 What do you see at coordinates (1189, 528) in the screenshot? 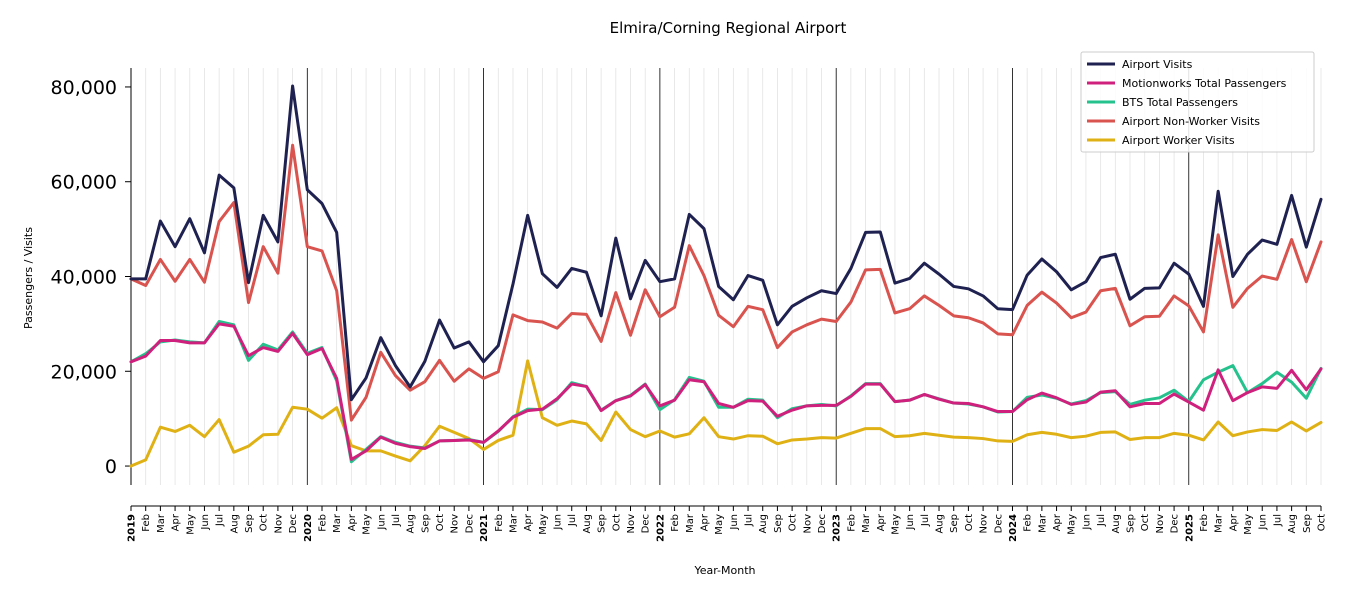
I see `x-tick-label: 2025` at bounding box center [1189, 528].